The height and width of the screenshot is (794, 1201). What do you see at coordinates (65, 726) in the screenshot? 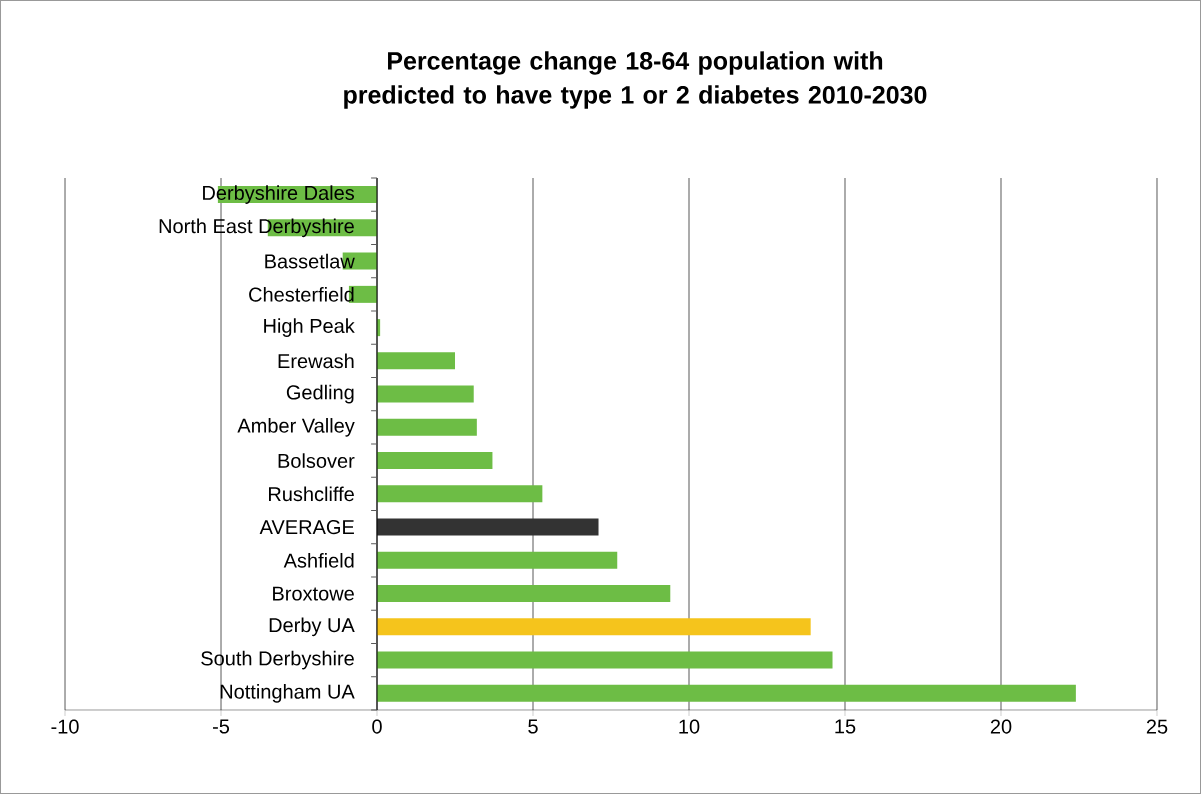
I see `x-tick-label: -10` at bounding box center [65, 726].